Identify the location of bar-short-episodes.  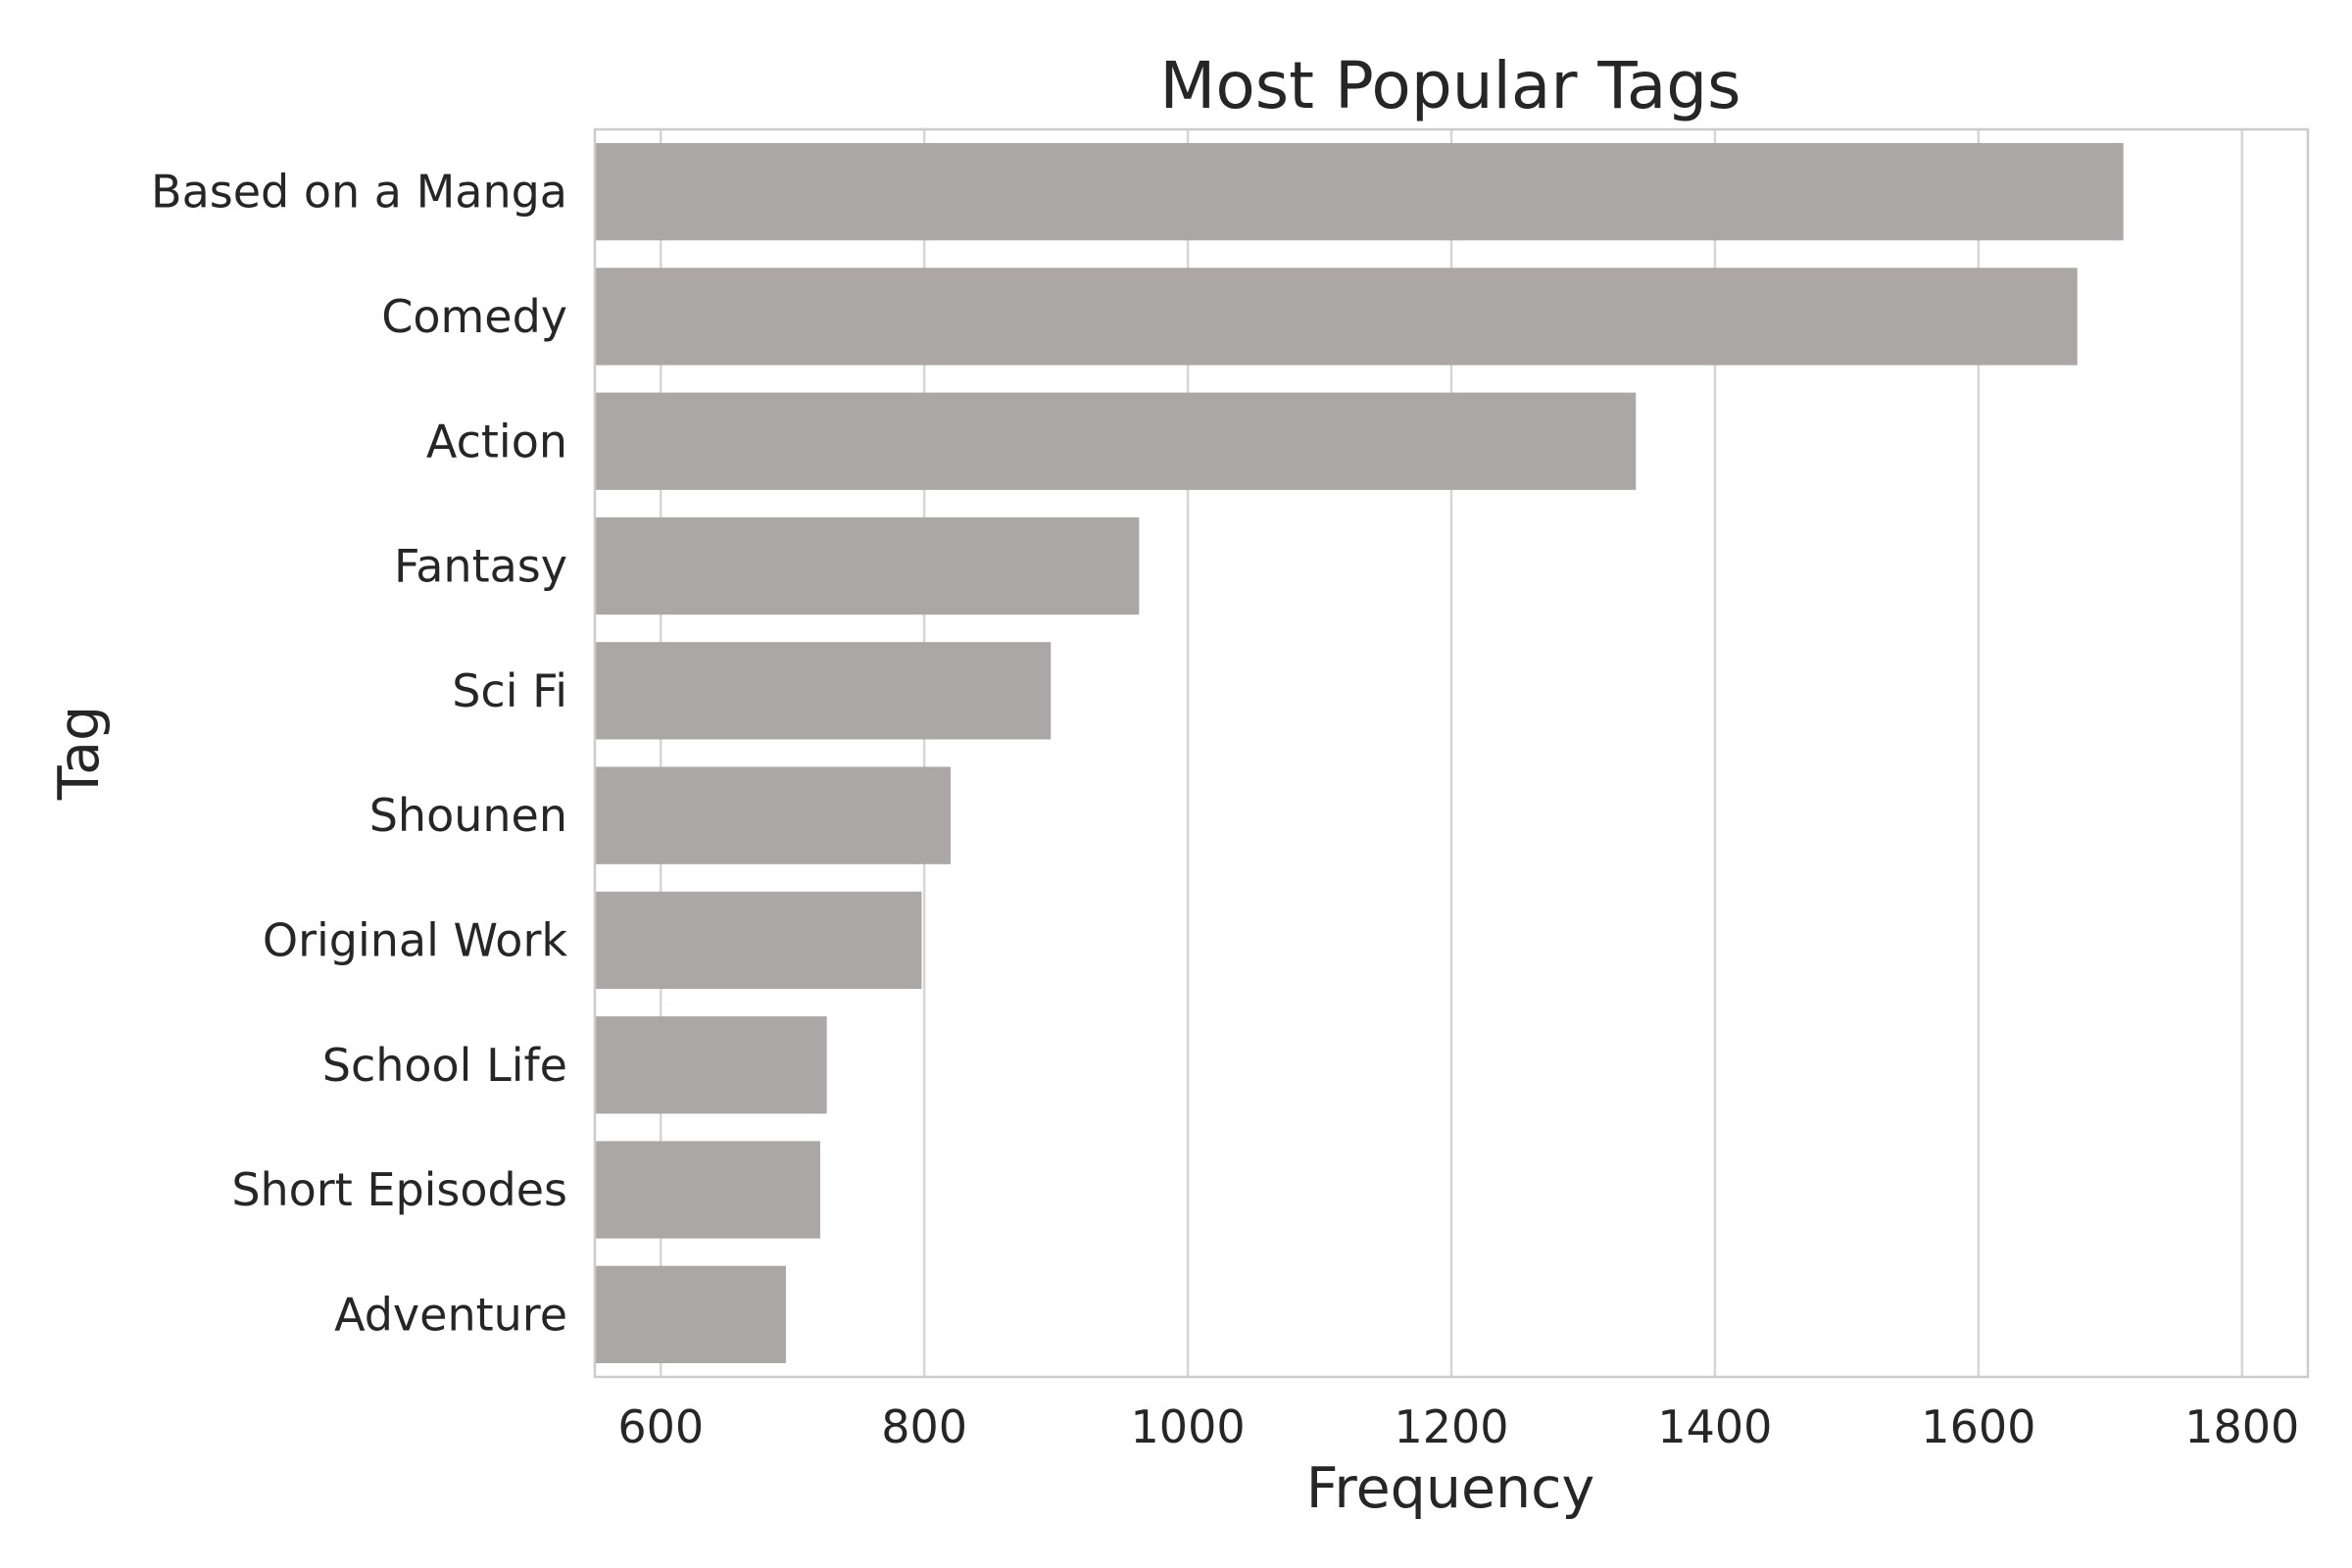
(707, 1190).